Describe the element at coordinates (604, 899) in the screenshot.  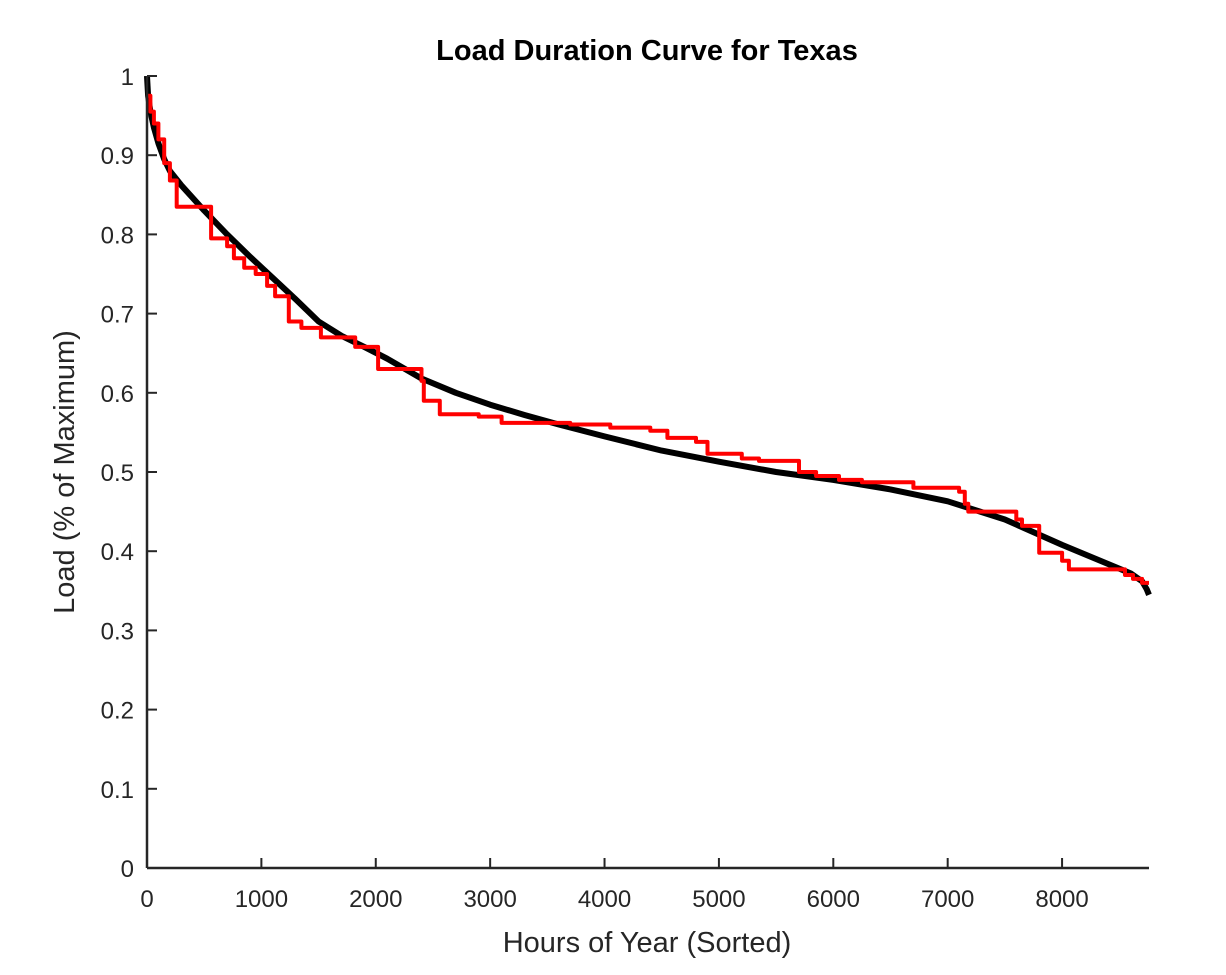
I see `x-tick-label: 4000` at that location.